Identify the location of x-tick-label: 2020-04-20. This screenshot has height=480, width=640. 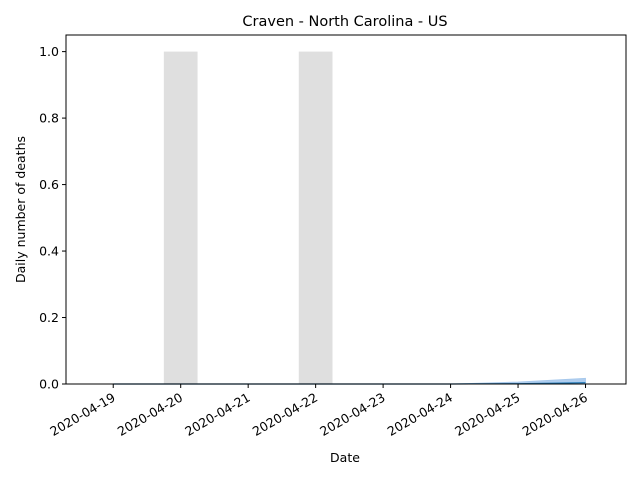
(150, 414).